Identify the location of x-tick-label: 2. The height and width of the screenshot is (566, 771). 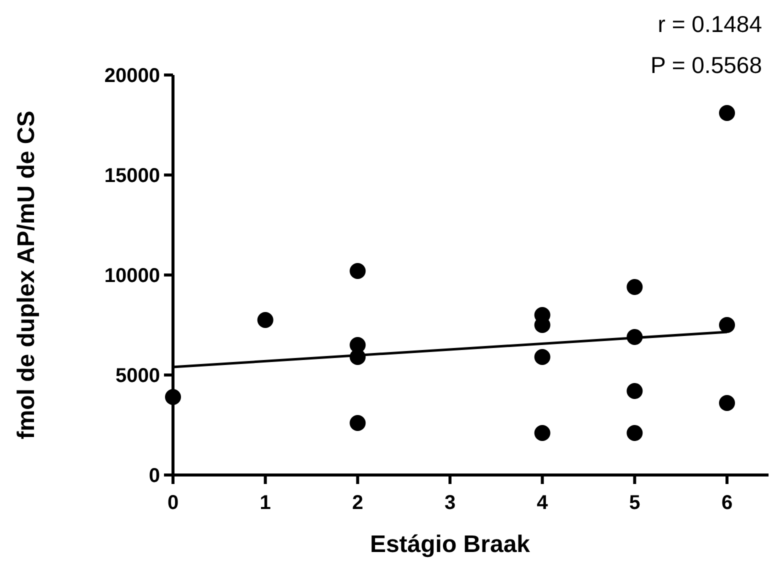
(358, 503).